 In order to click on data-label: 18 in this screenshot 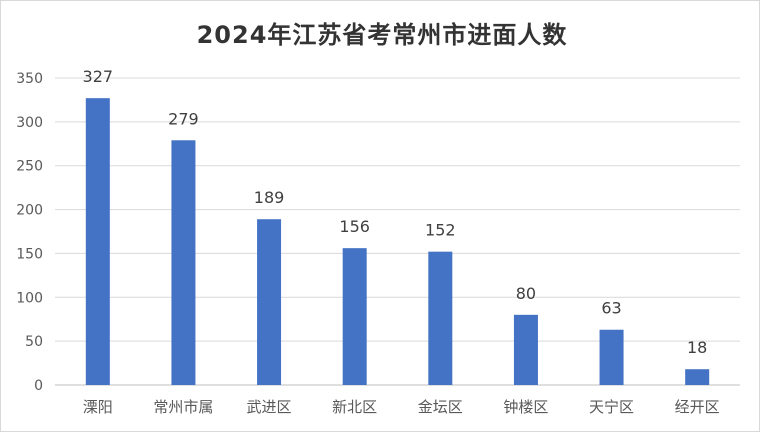, I will do `click(697, 347)`.